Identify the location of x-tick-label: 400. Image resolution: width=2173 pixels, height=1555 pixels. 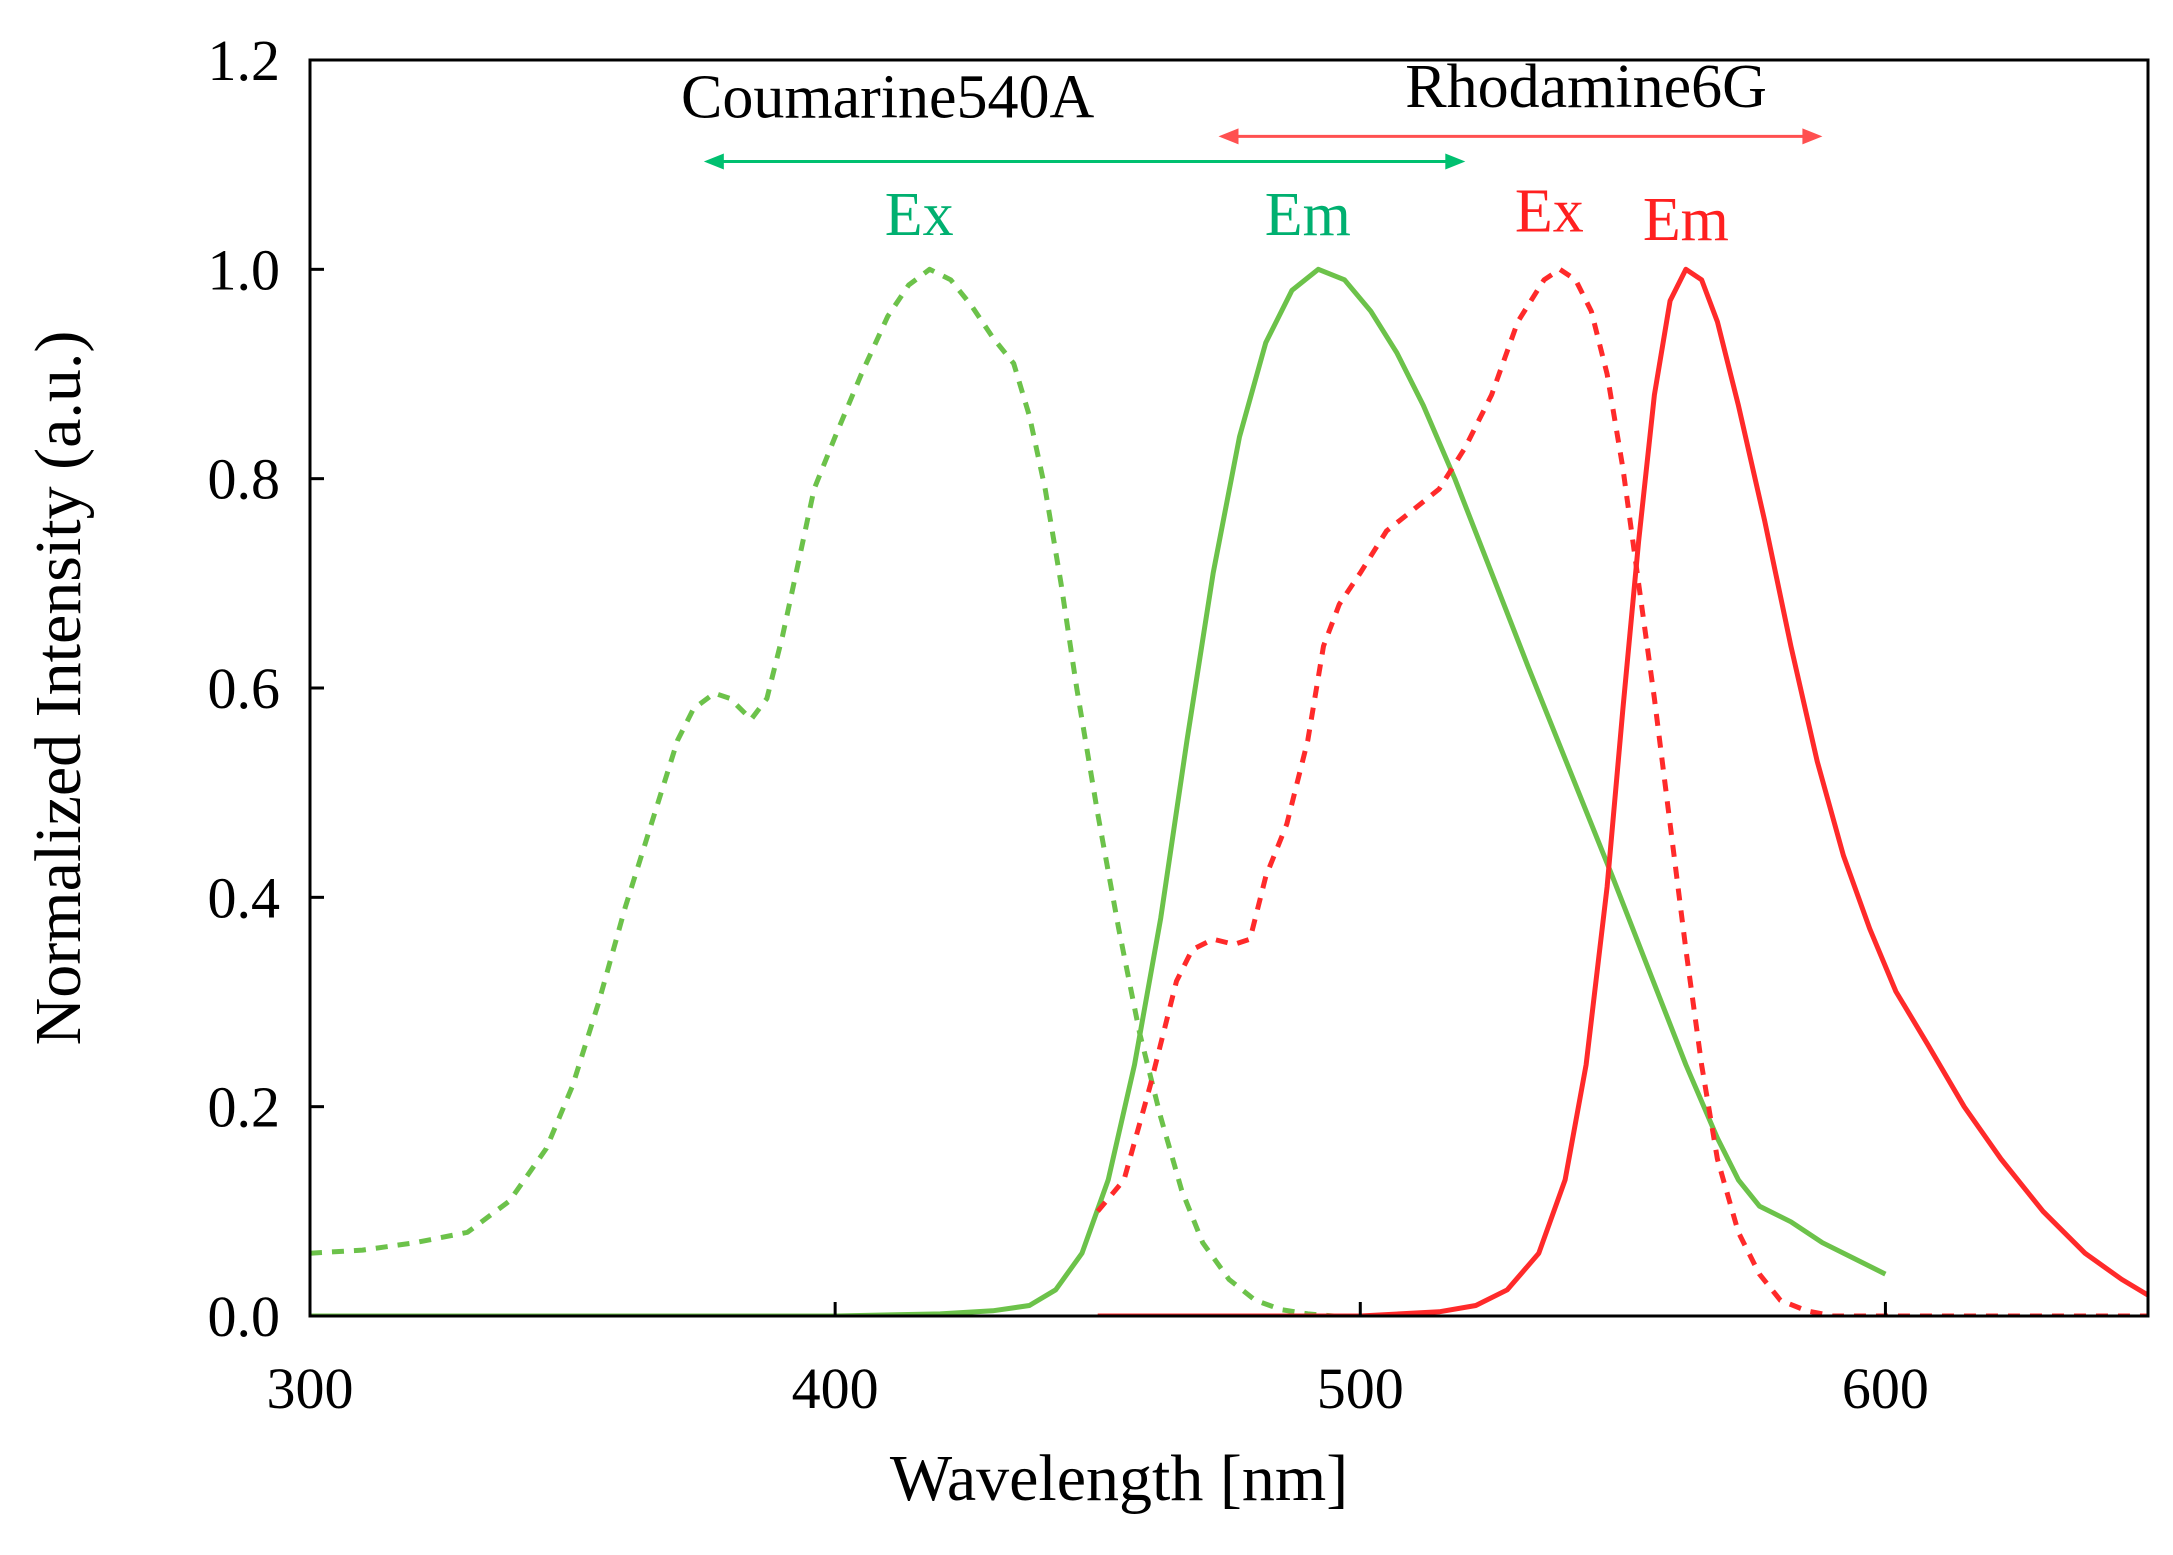
(835, 1388).